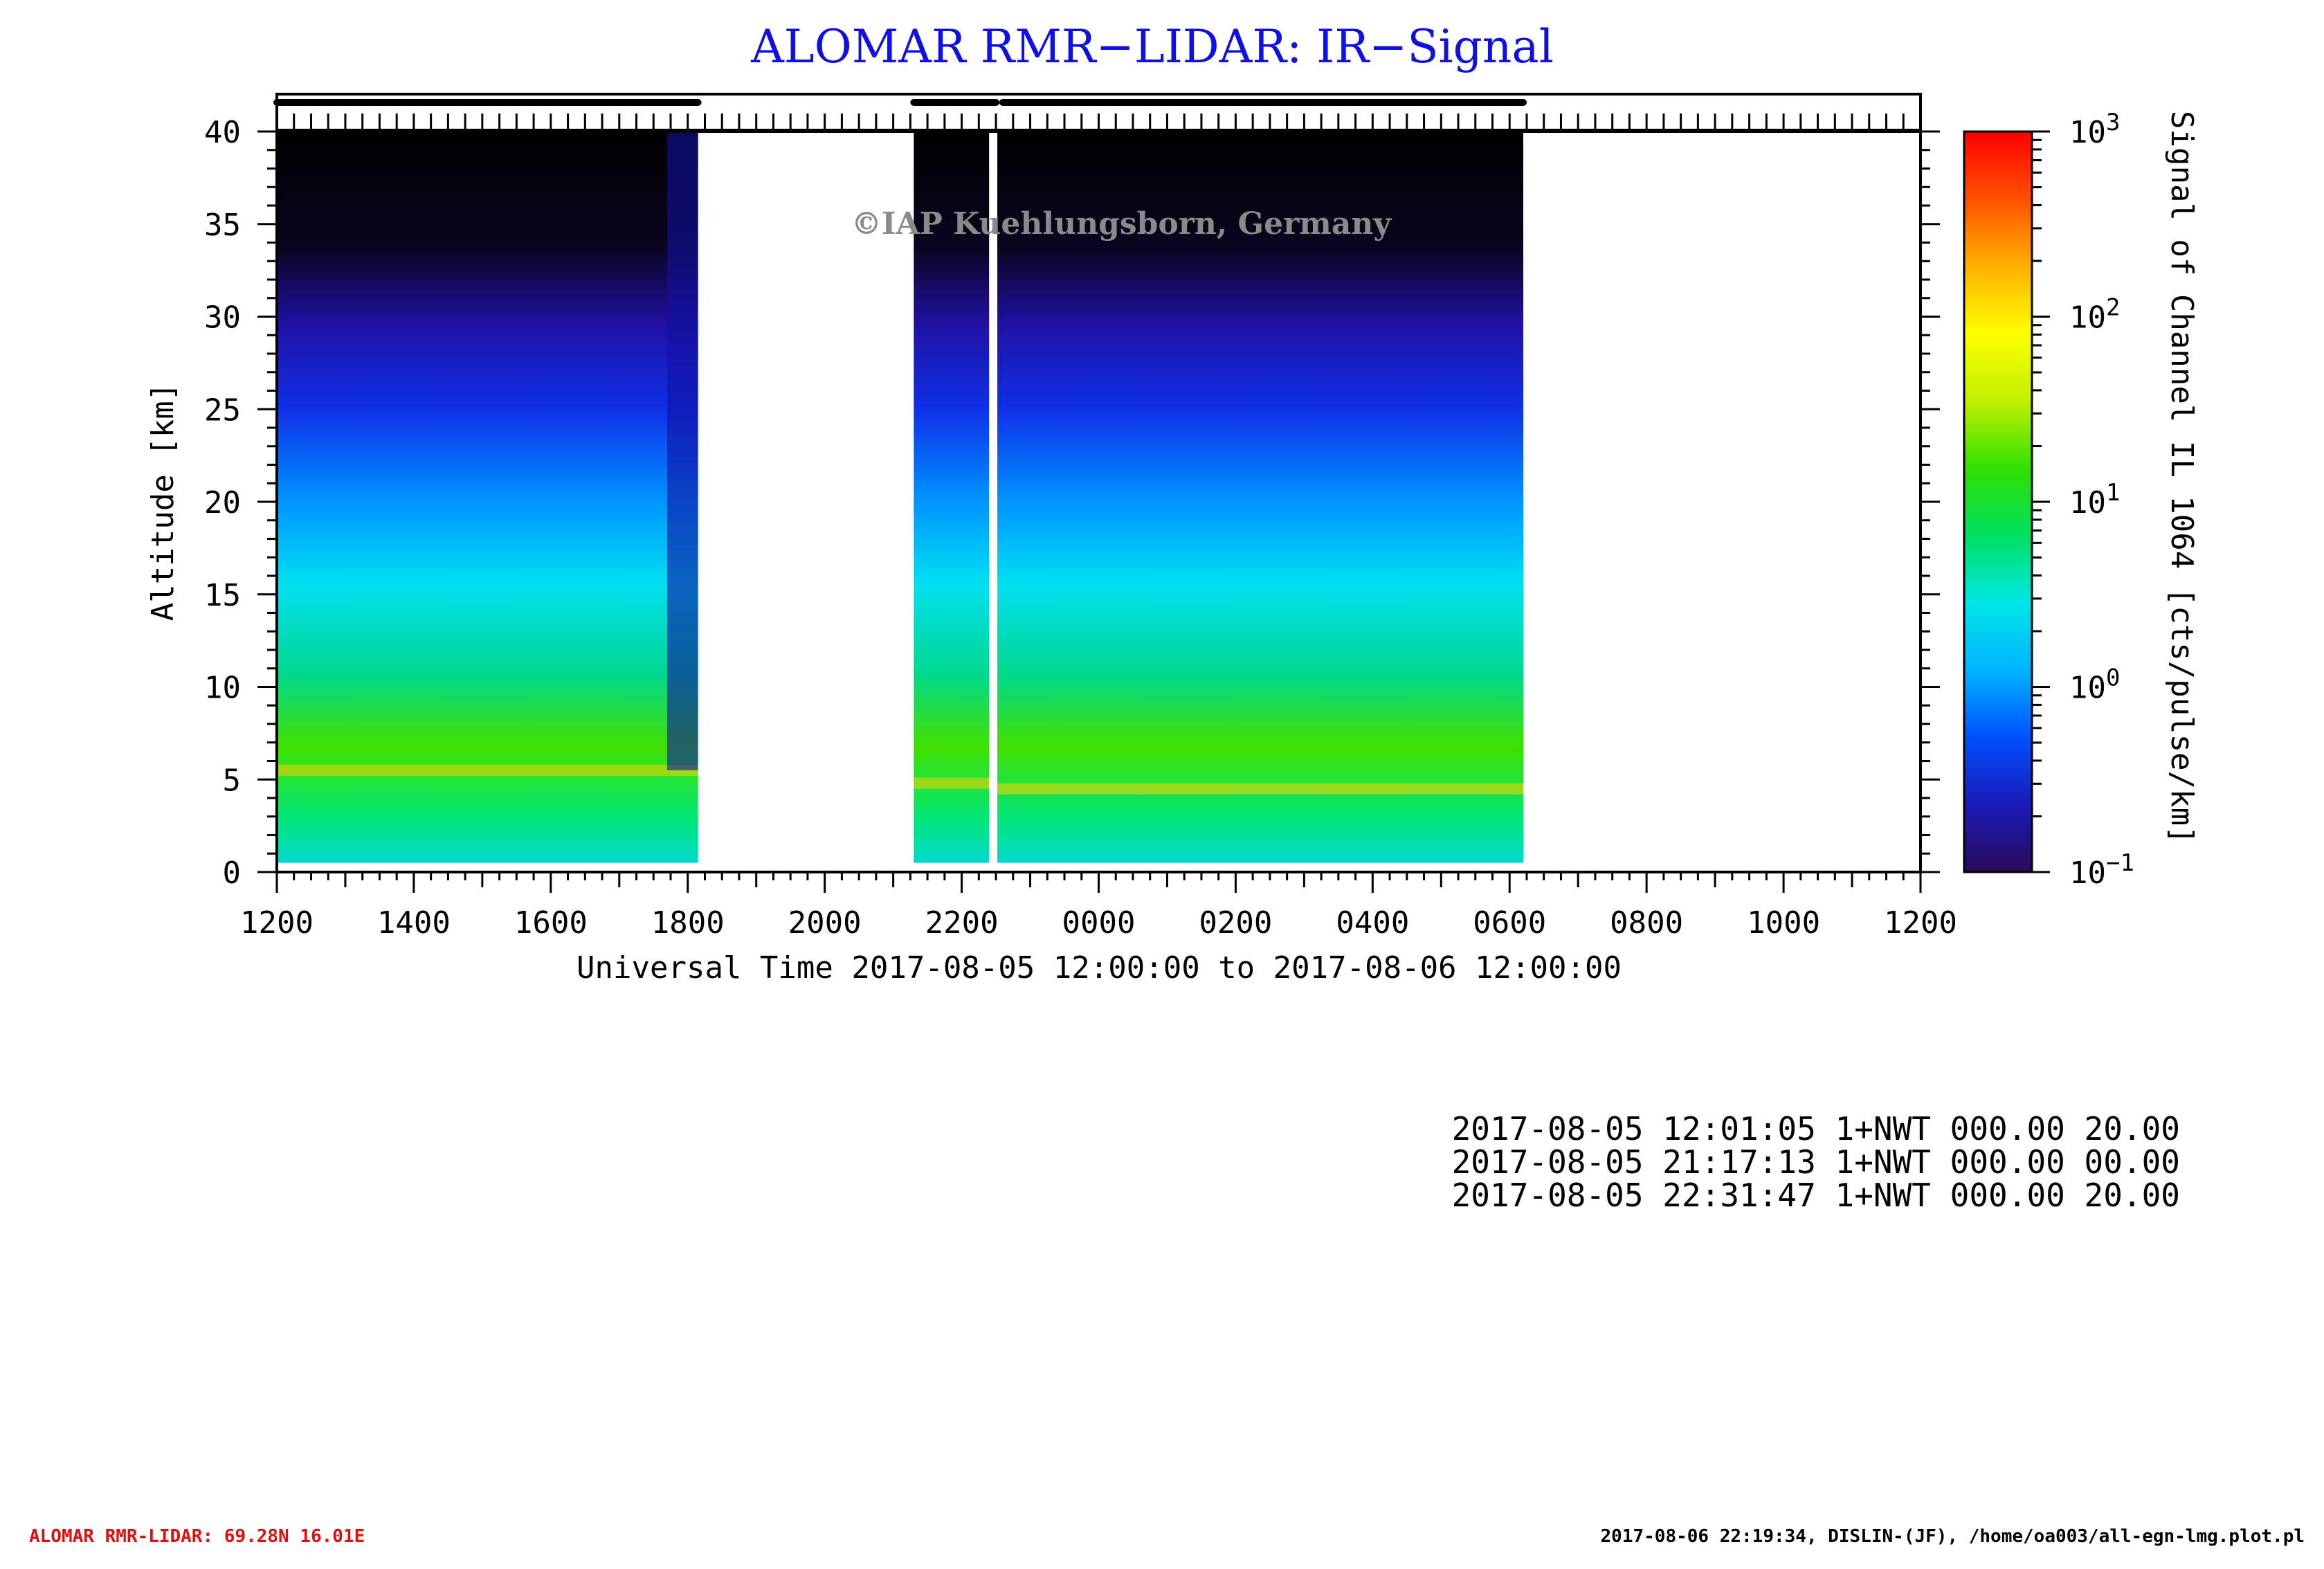 Image resolution: width=2324 pixels, height=1569 pixels. Describe the element at coordinates (2113, 122) in the screenshot. I see `colorbar-tick-exponent: 3` at that location.